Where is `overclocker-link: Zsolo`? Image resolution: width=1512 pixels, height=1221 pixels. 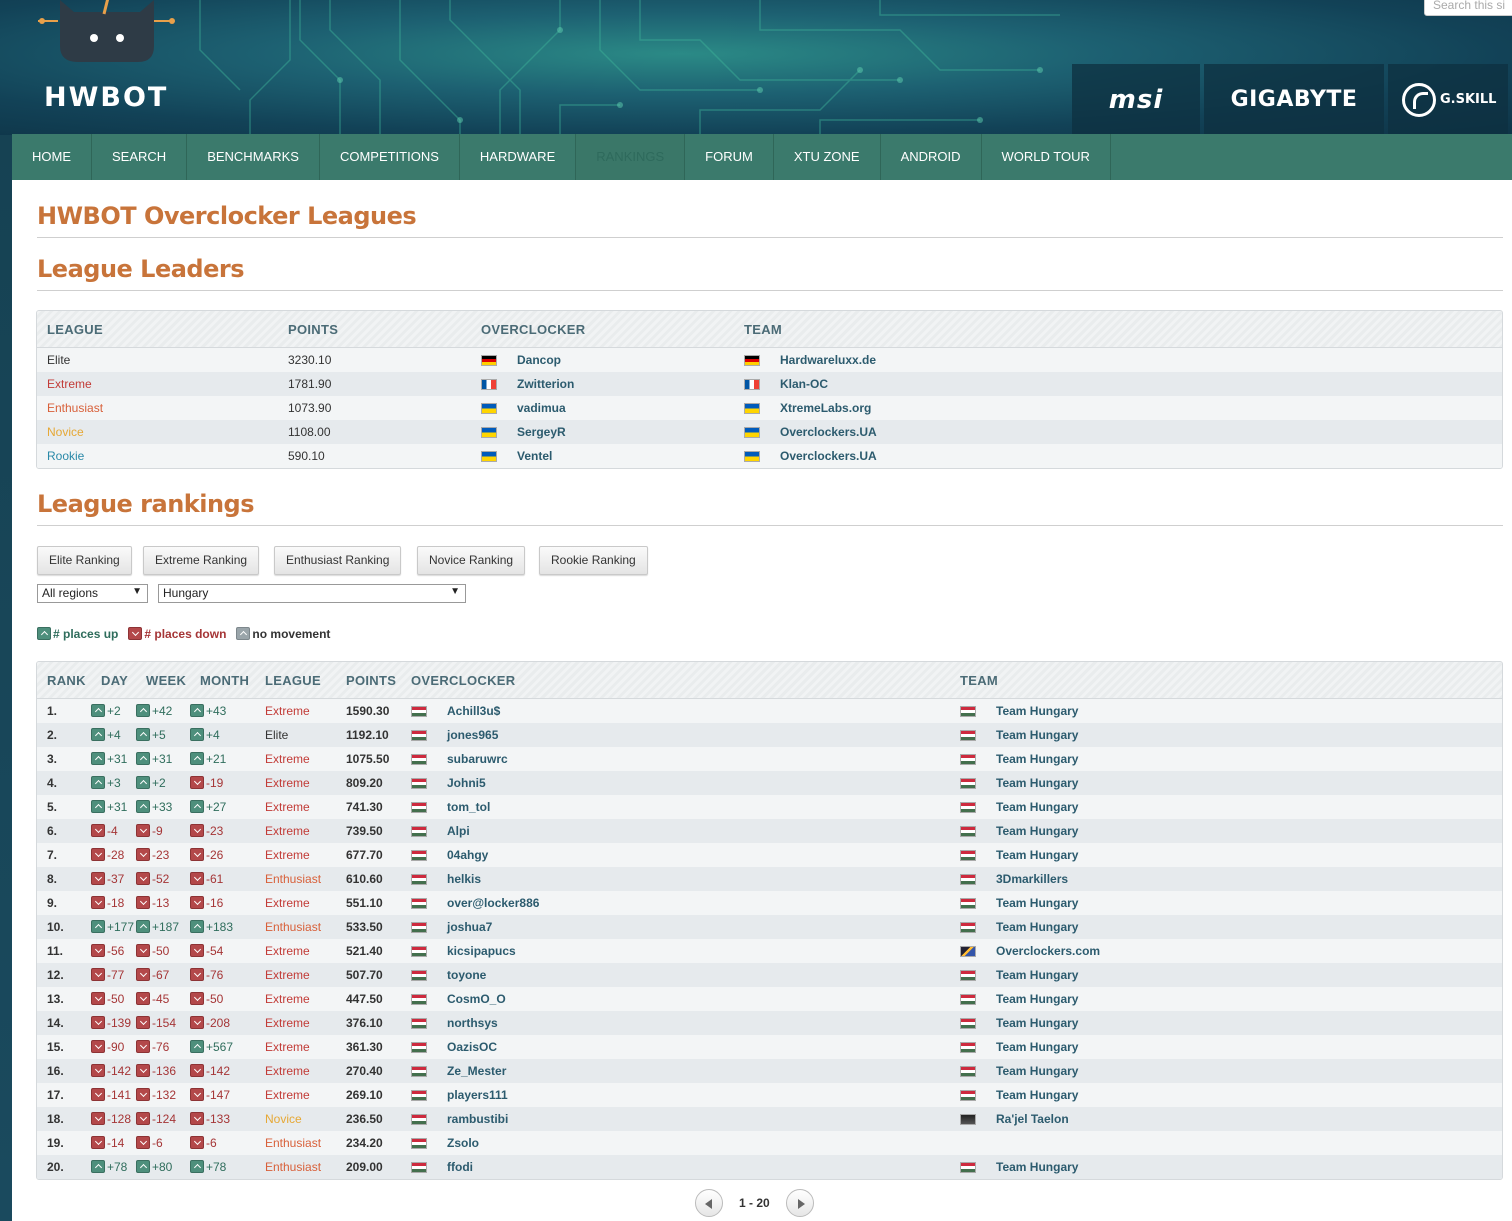 overclocker-link: Zsolo is located at coordinates (463, 1143).